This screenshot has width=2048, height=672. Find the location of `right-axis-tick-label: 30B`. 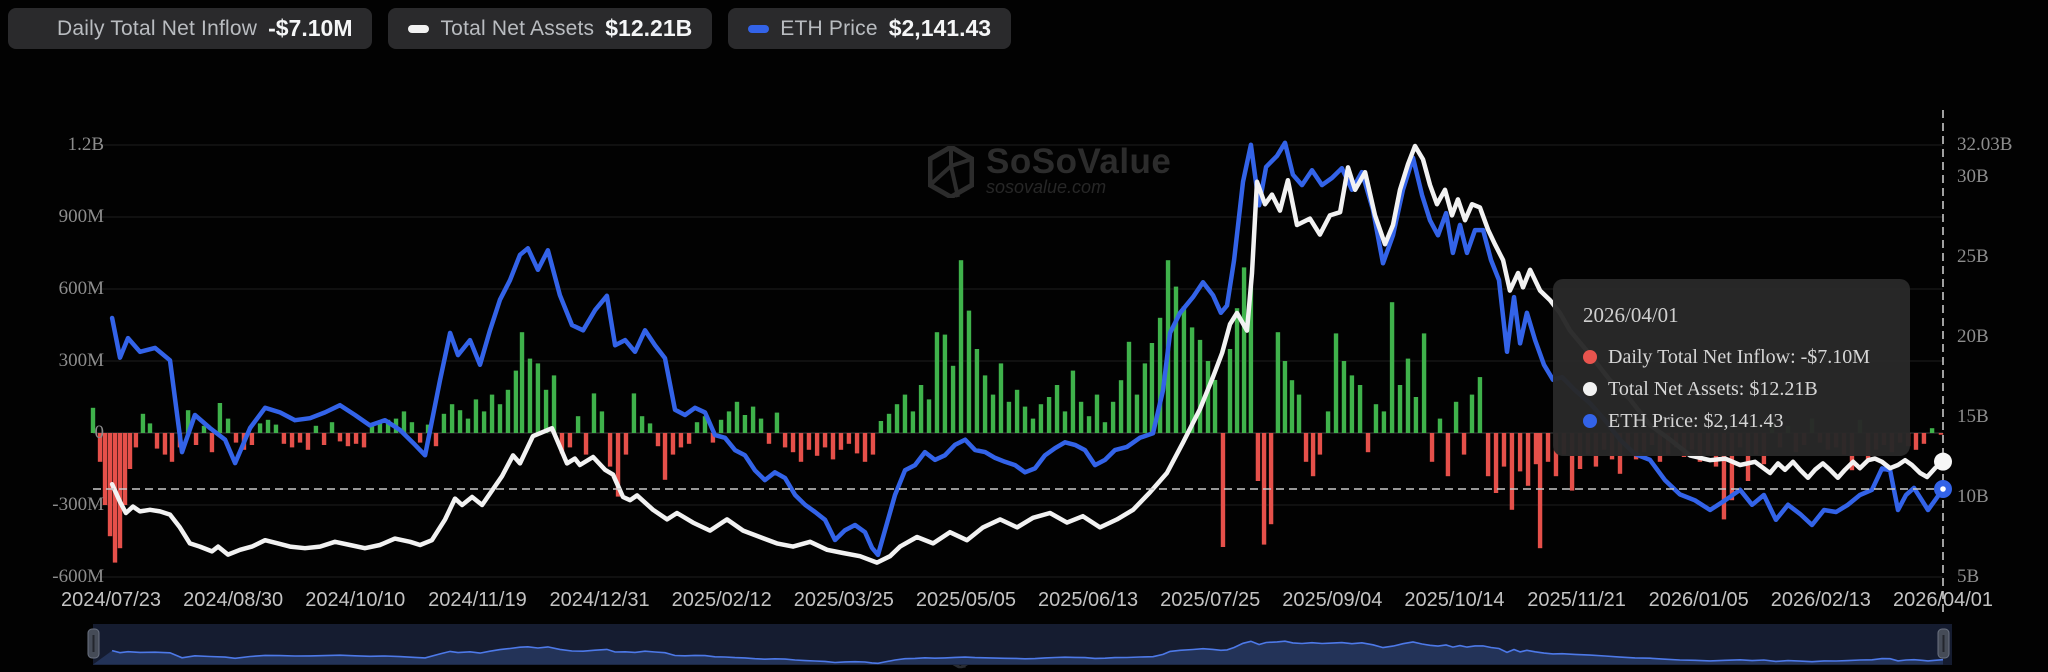

right-axis-tick-label: 30B is located at coordinates (1973, 176).